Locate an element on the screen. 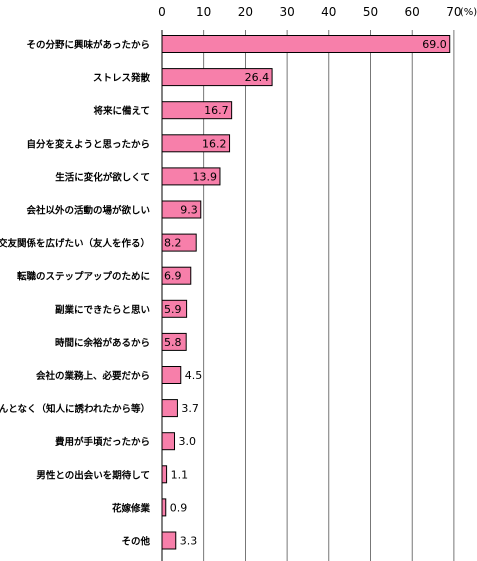 The image size is (477, 561). category-label: 会社以外の活動の場が欲しい is located at coordinates (88, 211).